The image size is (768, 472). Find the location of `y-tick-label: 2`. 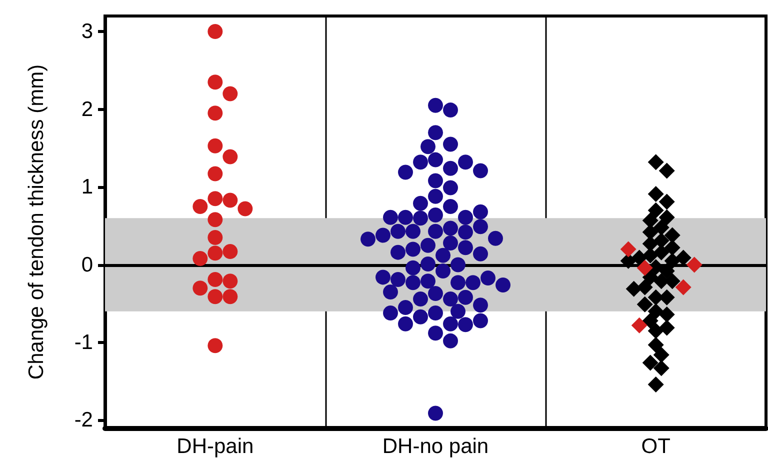

y-tick-label: 2 is located at coordinates (87, 109).